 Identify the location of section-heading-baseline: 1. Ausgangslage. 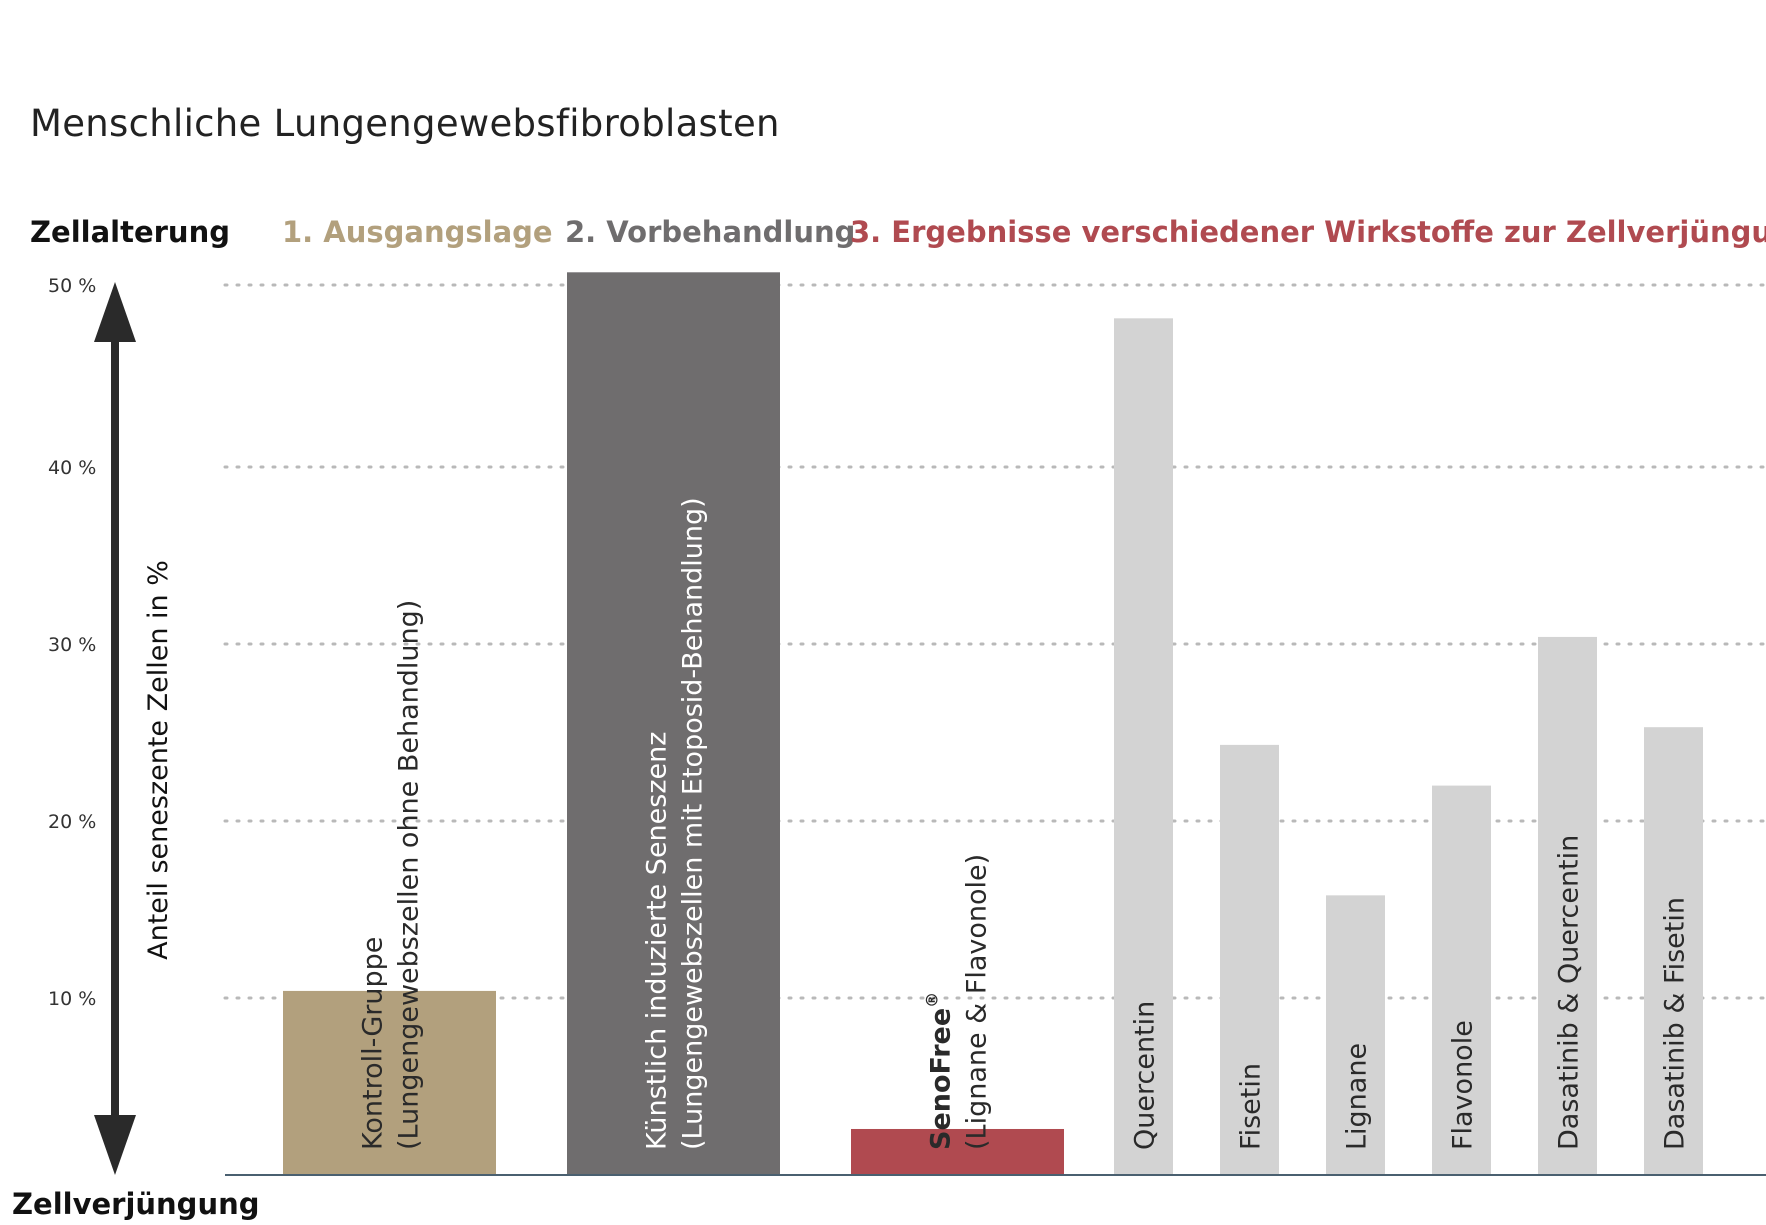
(417, 232).